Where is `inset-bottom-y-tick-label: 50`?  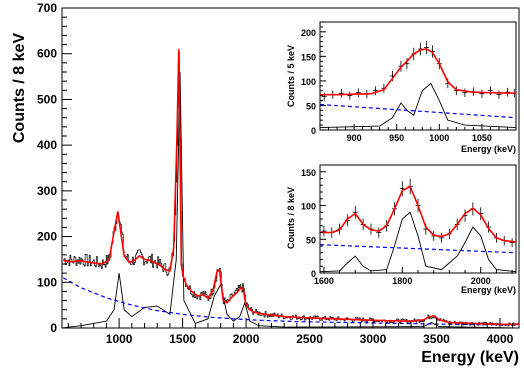
inset-bottom-y-tick-label: 50 is located at coordinates (311, 240).